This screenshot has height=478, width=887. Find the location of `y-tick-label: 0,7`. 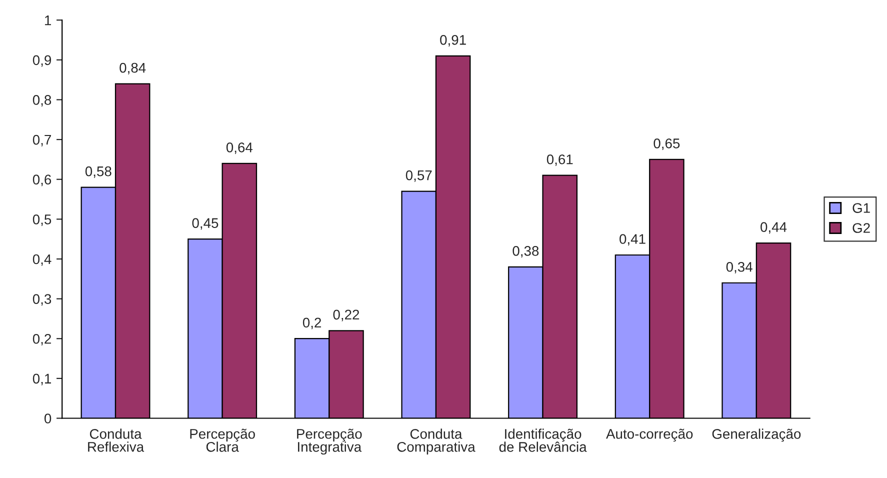

y-tick-label: 0,7 is located at coordinates (41, 140).